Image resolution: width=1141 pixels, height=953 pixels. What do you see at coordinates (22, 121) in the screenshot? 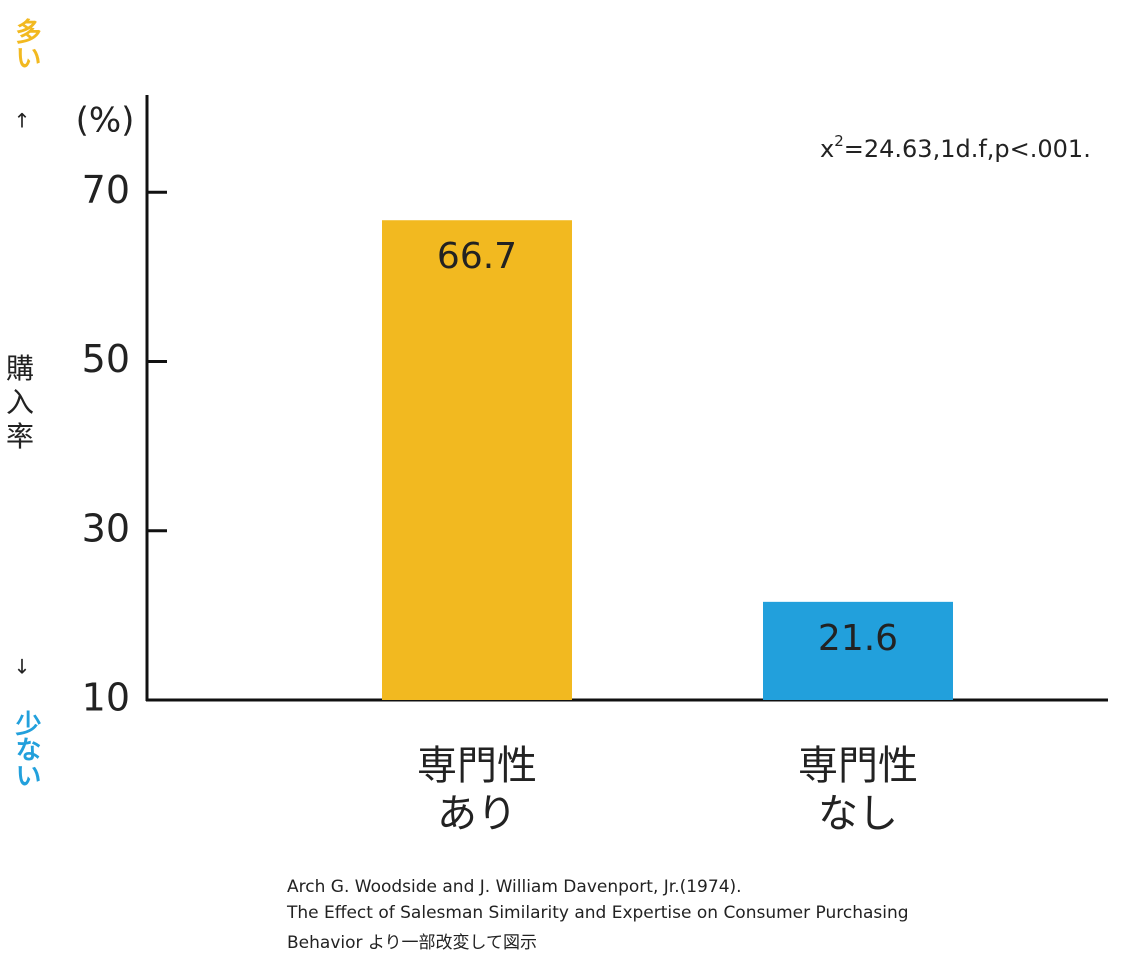
I see `up-arrow: ↑` at bounding box center [22, 121].